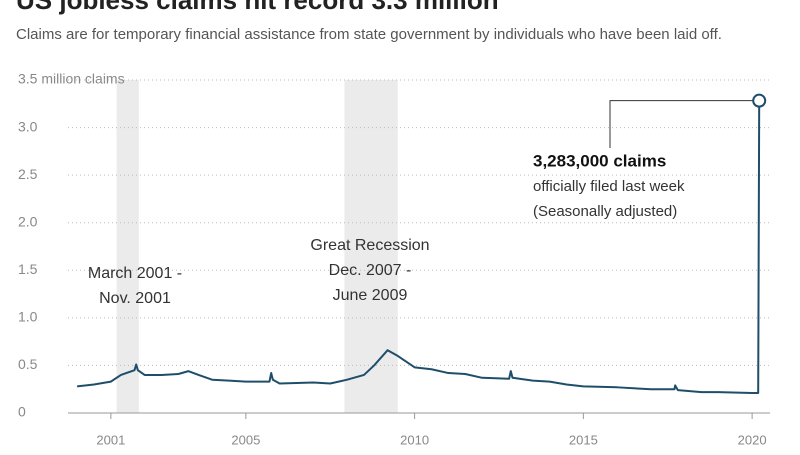  Describe the element at coordinates (414, 439) in the screenshot. I see `x-tick-label: 2010` at that location.